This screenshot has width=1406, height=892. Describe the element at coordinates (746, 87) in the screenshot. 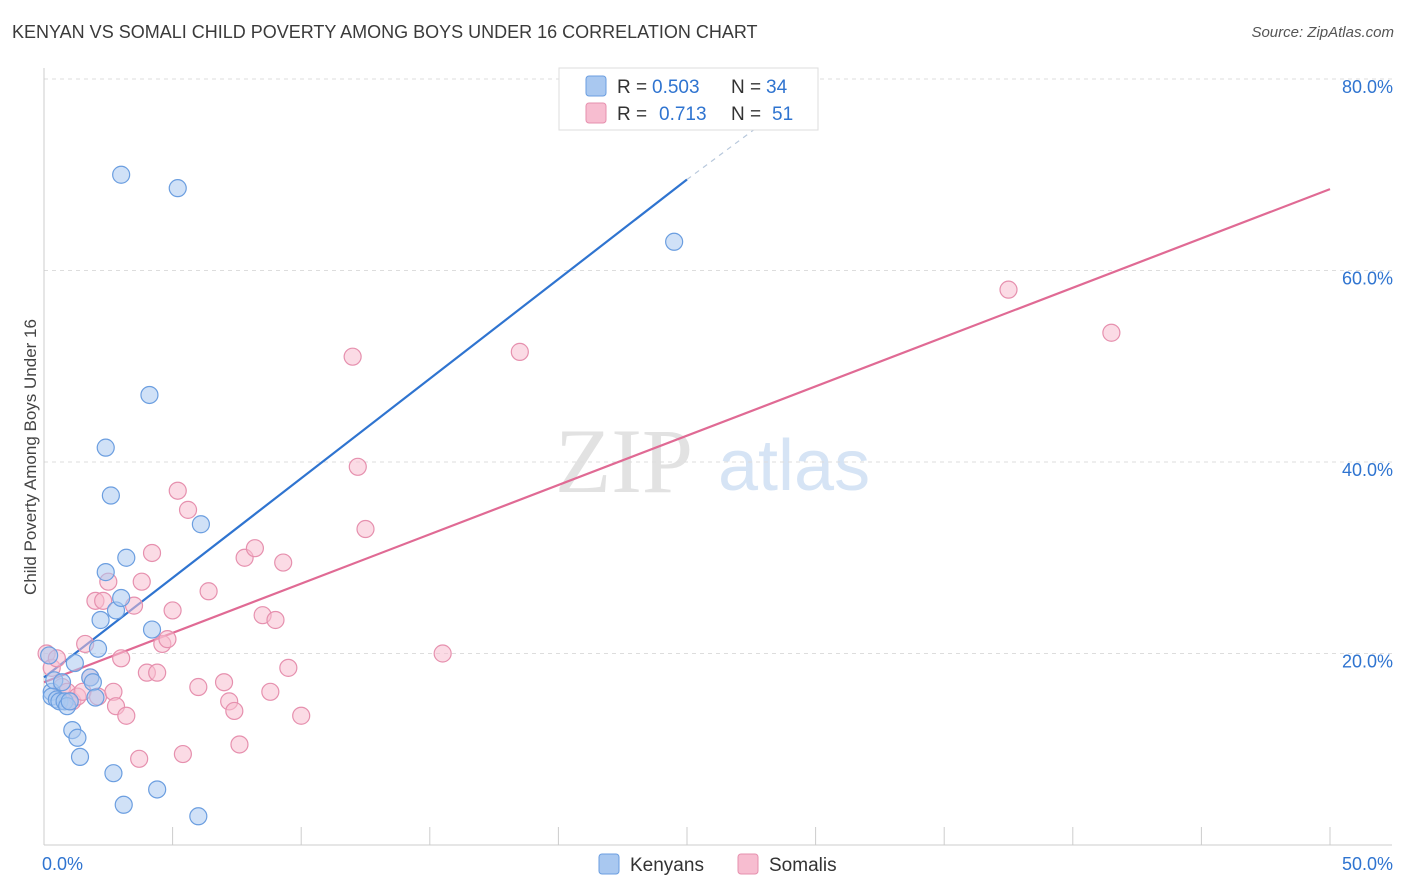

I see `legend-n-label-kenyans: N =` at that location.